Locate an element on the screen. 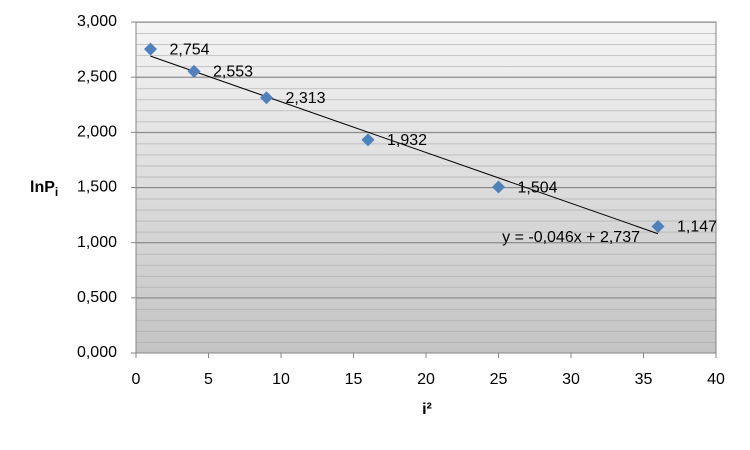 The height and width of the screenshot is (450, 750). y-tick-label: 2,000 is located at coordinates (97, 132).